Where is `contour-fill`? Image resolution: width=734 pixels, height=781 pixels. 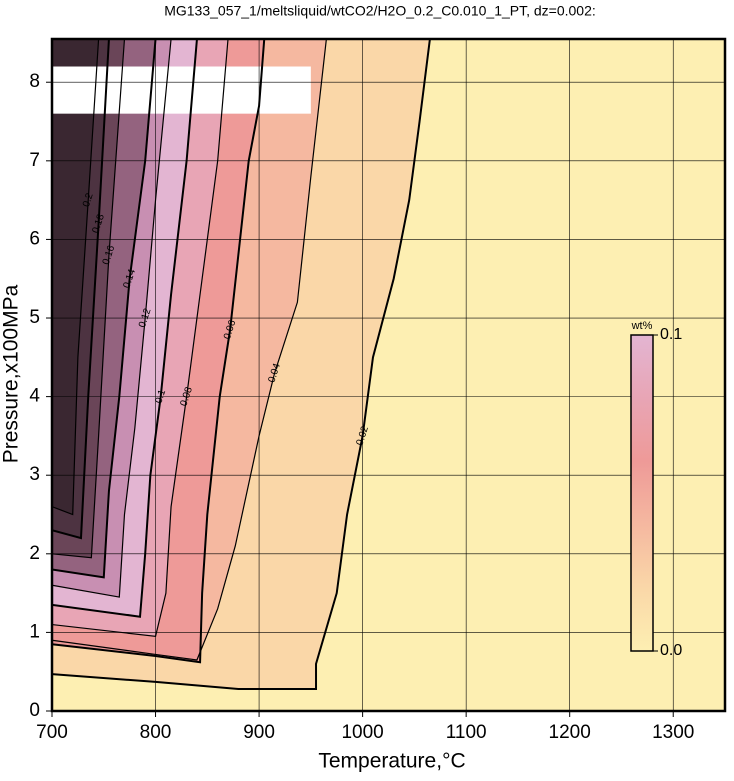
contour-fill is located at coordinates (75, 277).